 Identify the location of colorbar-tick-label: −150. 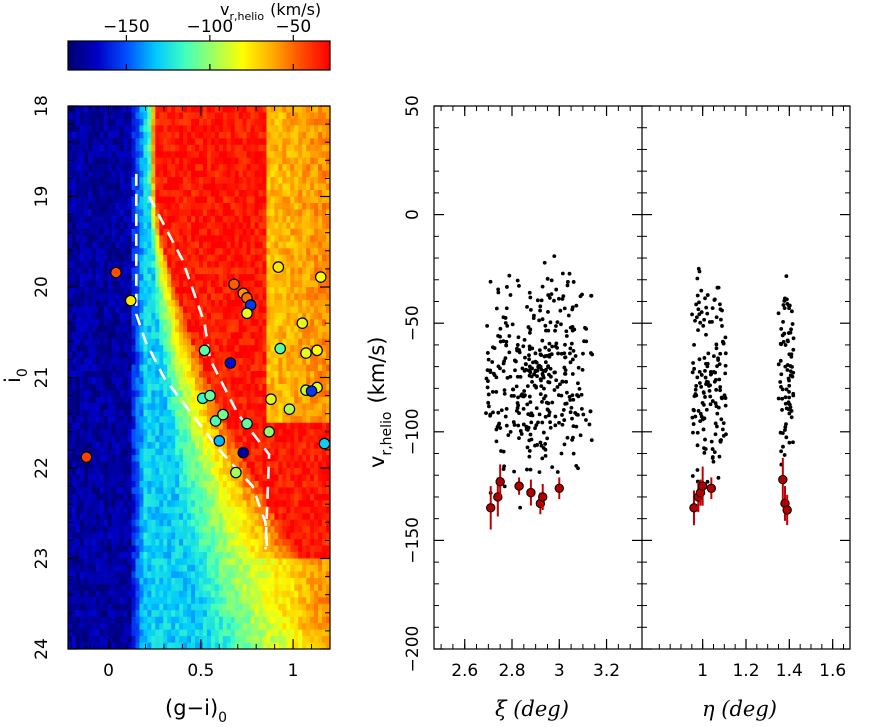
(126, 27).